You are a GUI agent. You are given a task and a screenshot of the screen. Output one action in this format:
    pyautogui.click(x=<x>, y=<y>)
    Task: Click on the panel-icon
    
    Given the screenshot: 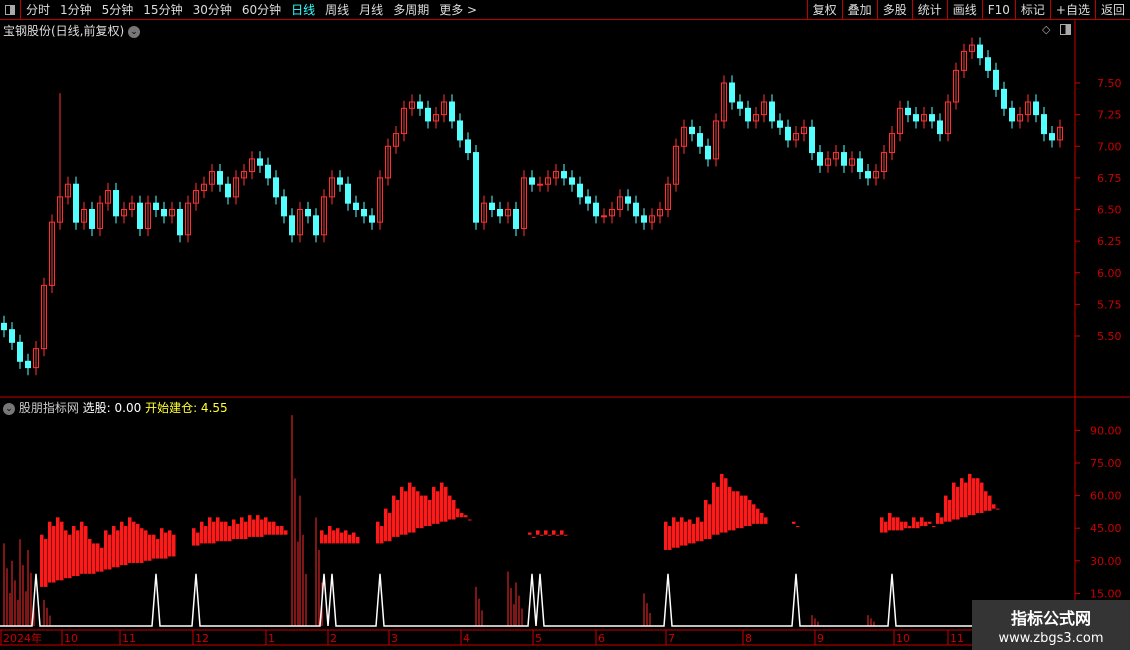 What is the action you would take?
    pyautogui.click(x=1065, y=29)
    